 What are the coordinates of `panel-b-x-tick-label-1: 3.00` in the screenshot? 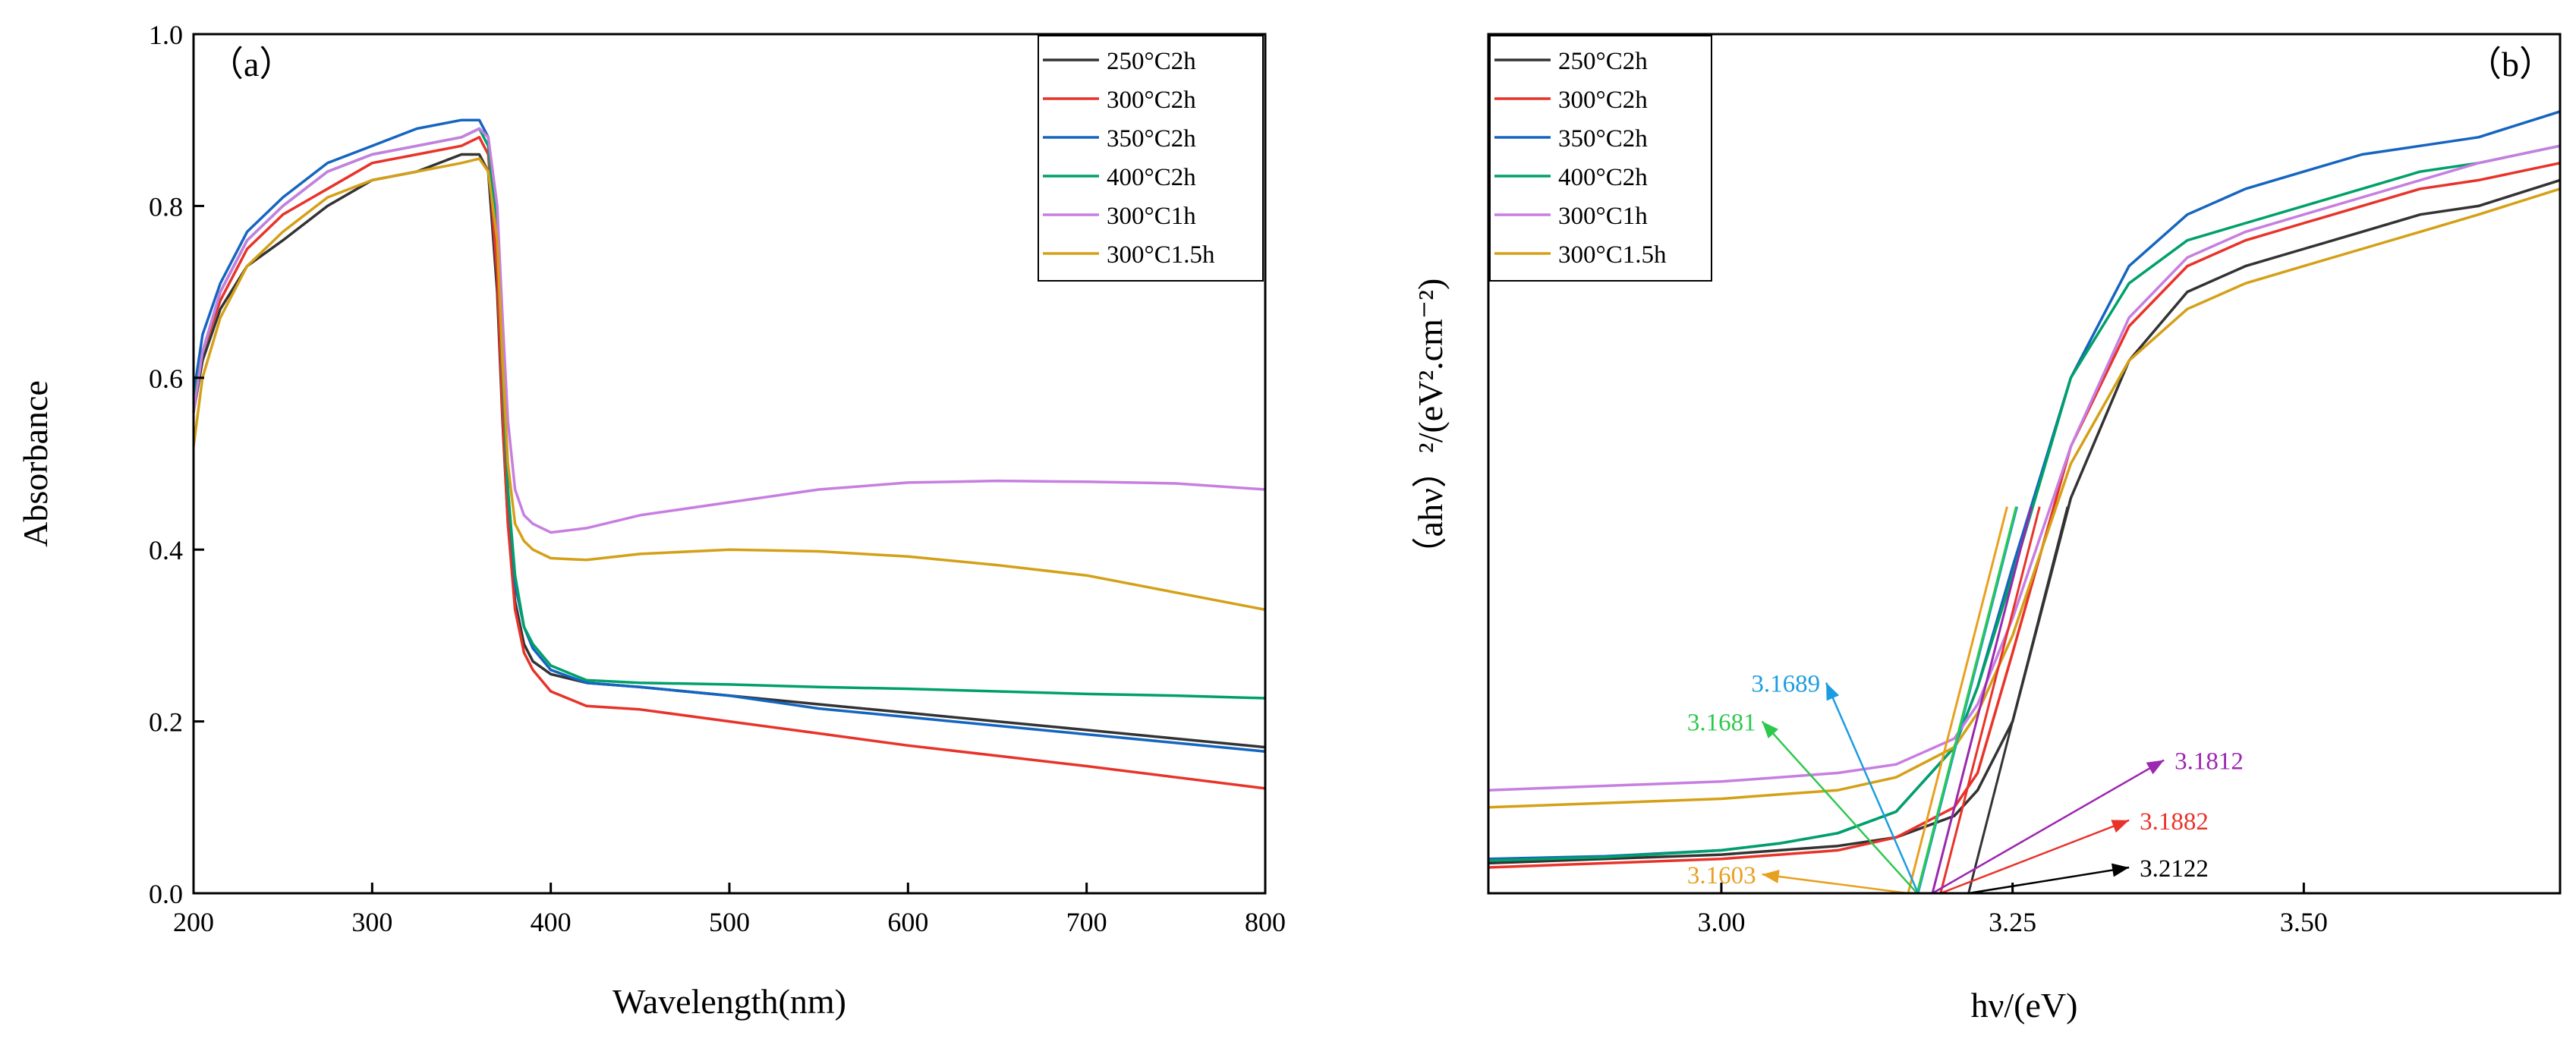 It's located at (1721, 922).